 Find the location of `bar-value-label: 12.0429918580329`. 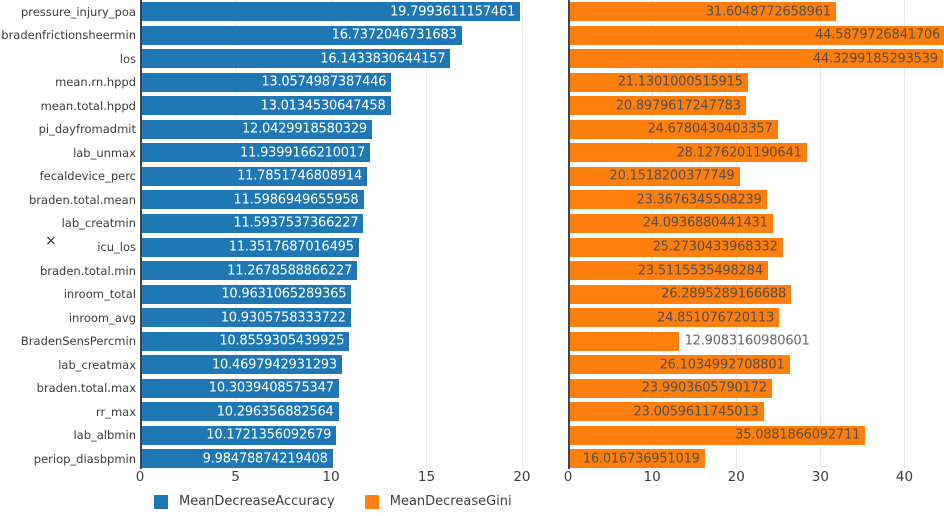

bar-value-label: 12.0429918580329 is located at coordinates (304, 129).